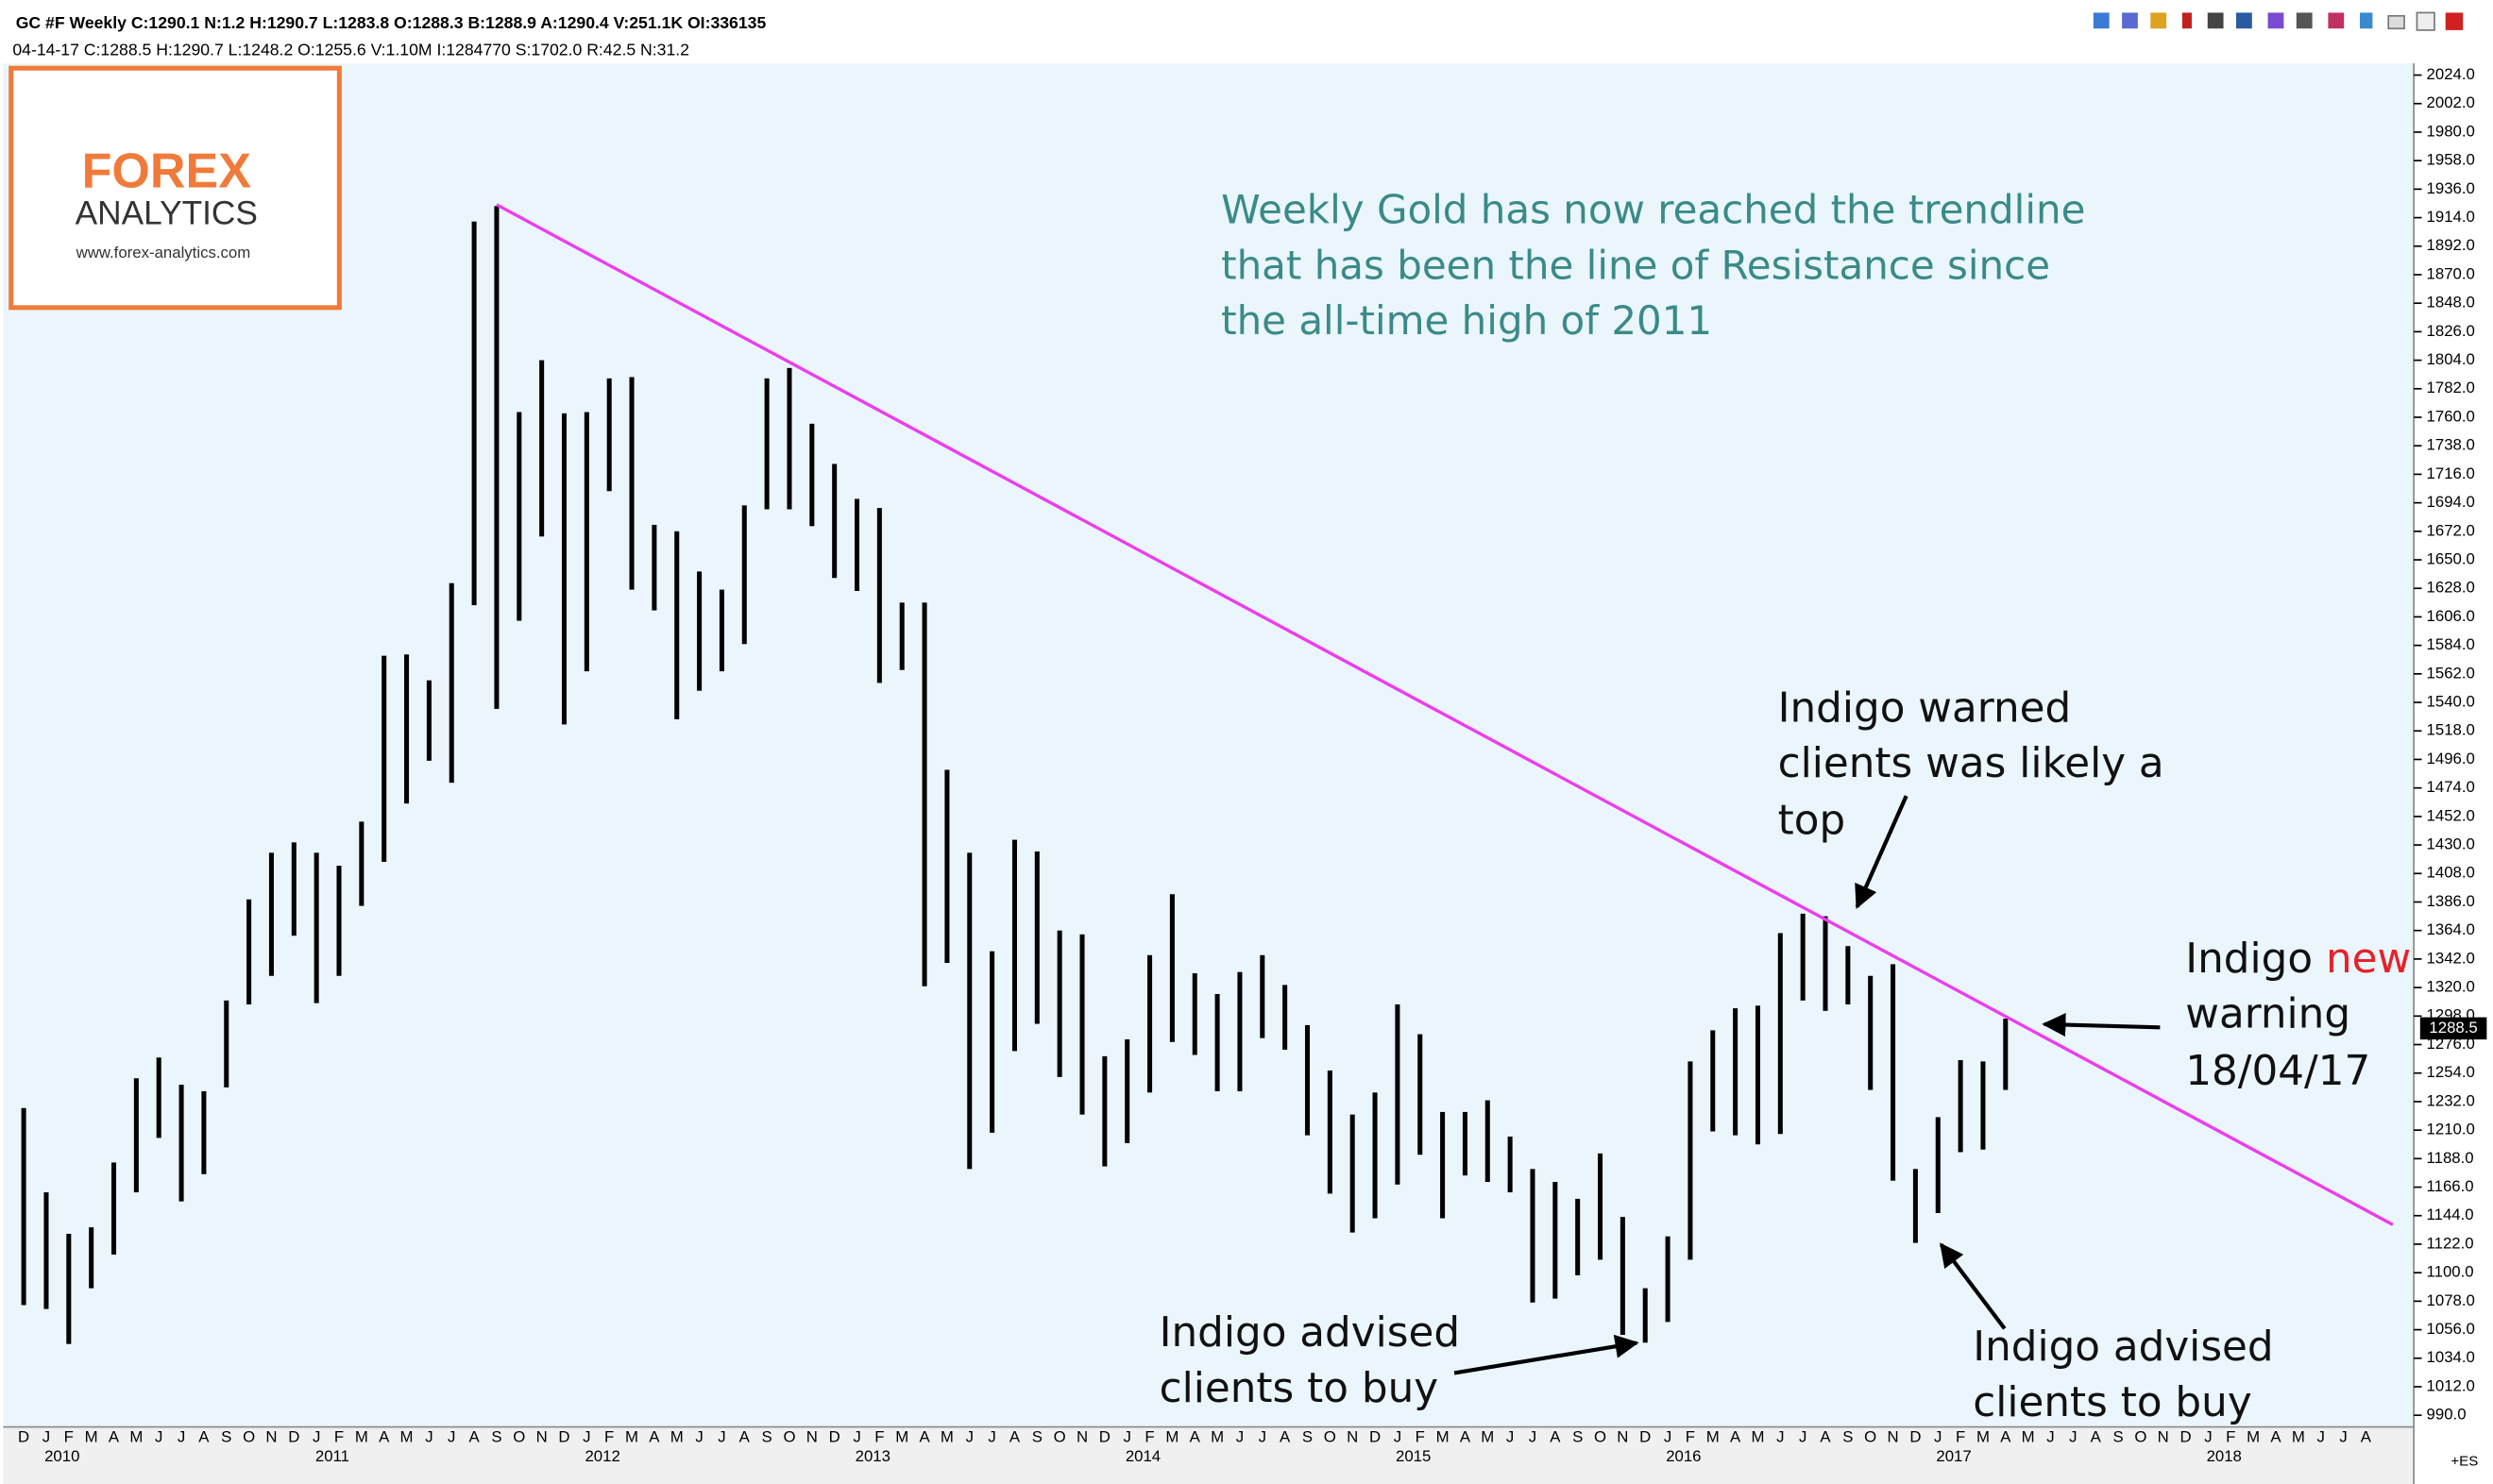 This screenshot has width=2493, height=1484. What do you see at coordinates (2451, 387) in the screenshot?
I see `y-tick-label: 1782.0` at bounding box center [2451, 387].